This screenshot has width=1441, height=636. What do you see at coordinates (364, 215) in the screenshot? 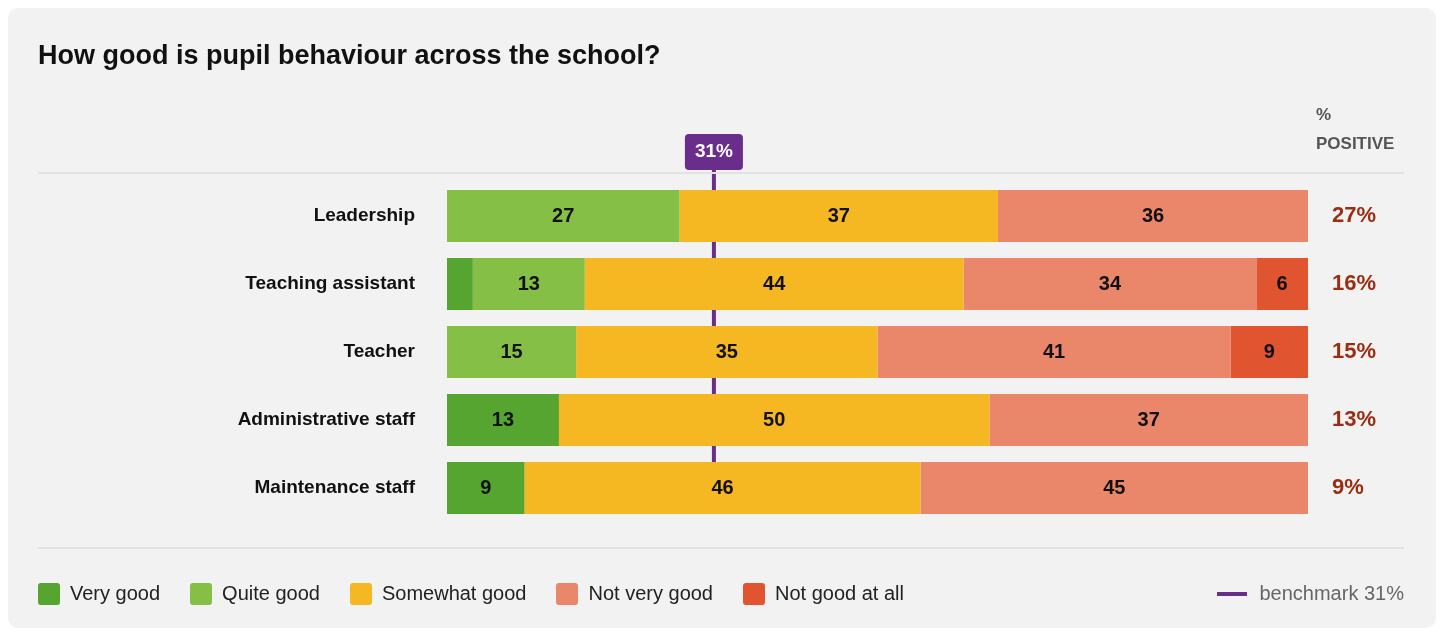
I see `y-tick-label: Leadership` at bounding box center [364, 215].